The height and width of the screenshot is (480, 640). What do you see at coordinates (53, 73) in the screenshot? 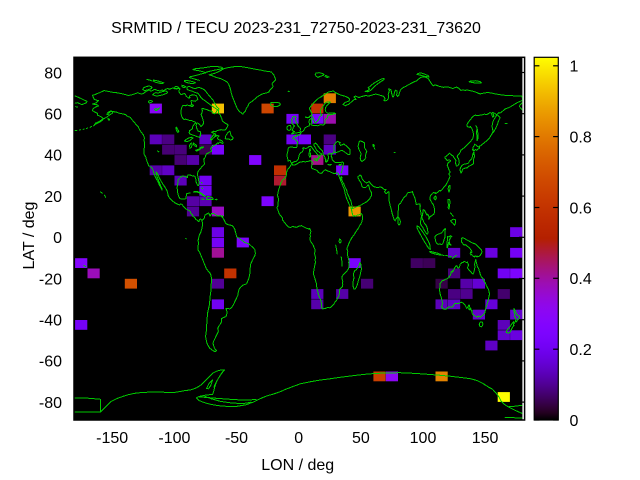
I see `svg-text: 80` at bounding box center [53, 73].